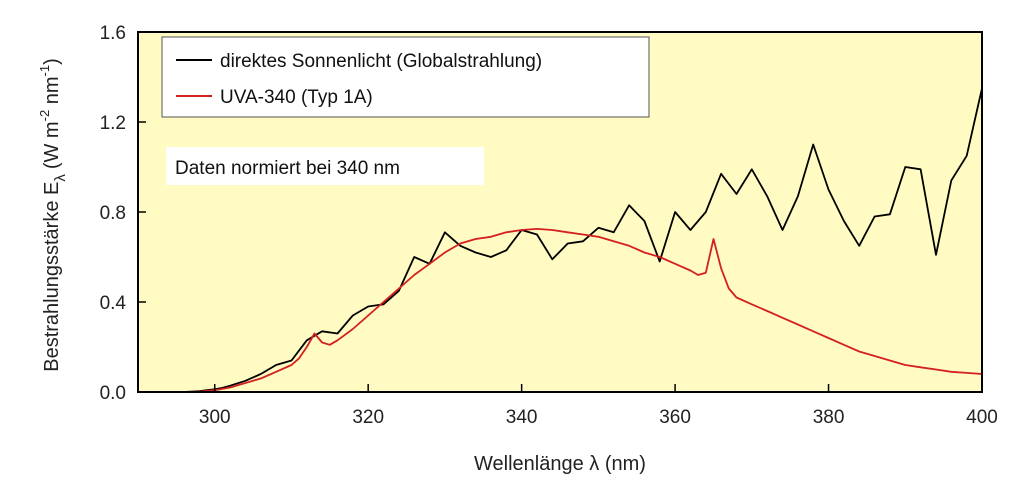  Describe the element at coordinates (675, 417) in the screenshot. I see `x-tick-label: 360` at that location.